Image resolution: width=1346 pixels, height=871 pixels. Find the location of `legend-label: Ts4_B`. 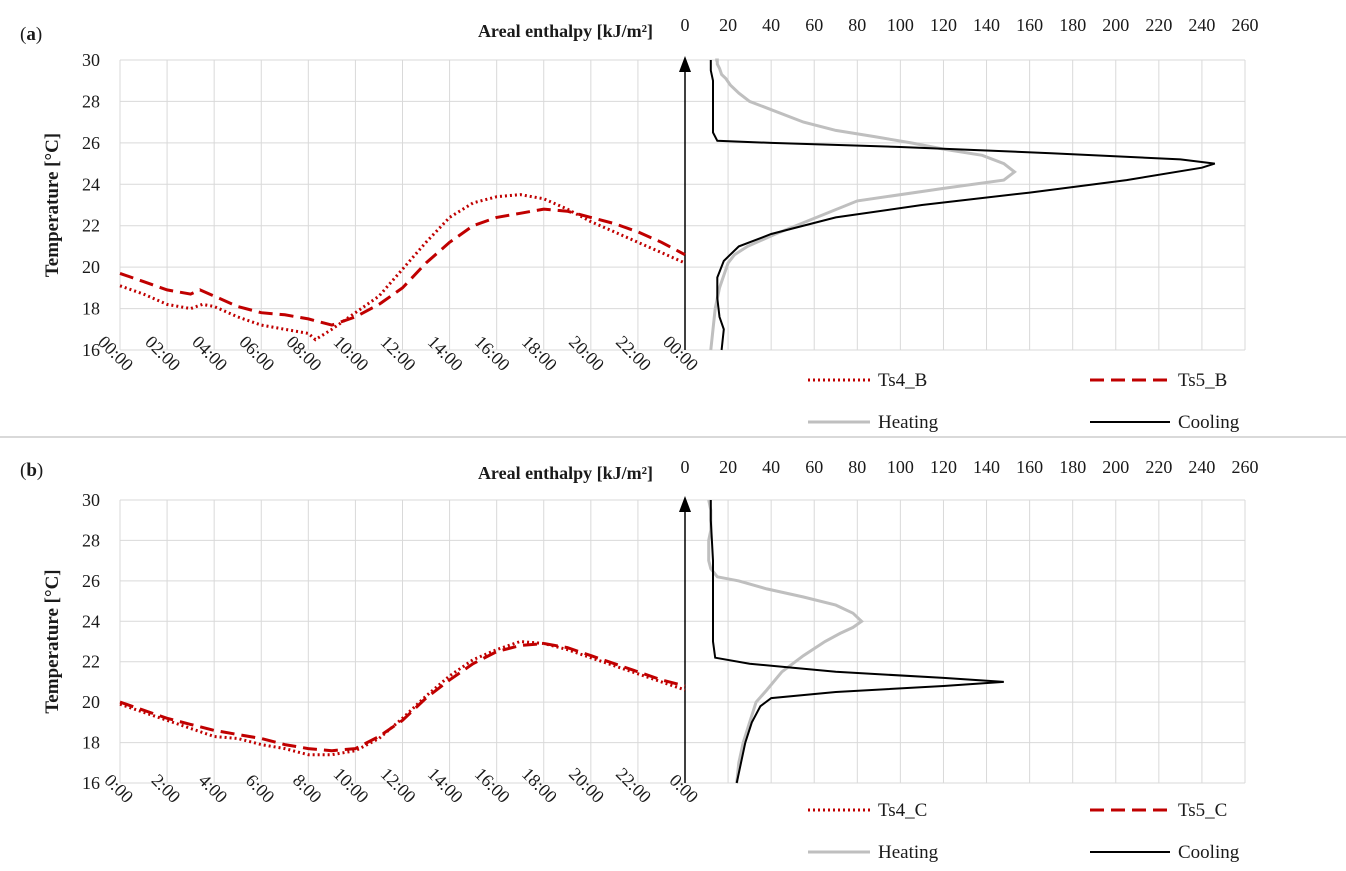

legend-label: Ts4_B is located at coordinates (902, 380).